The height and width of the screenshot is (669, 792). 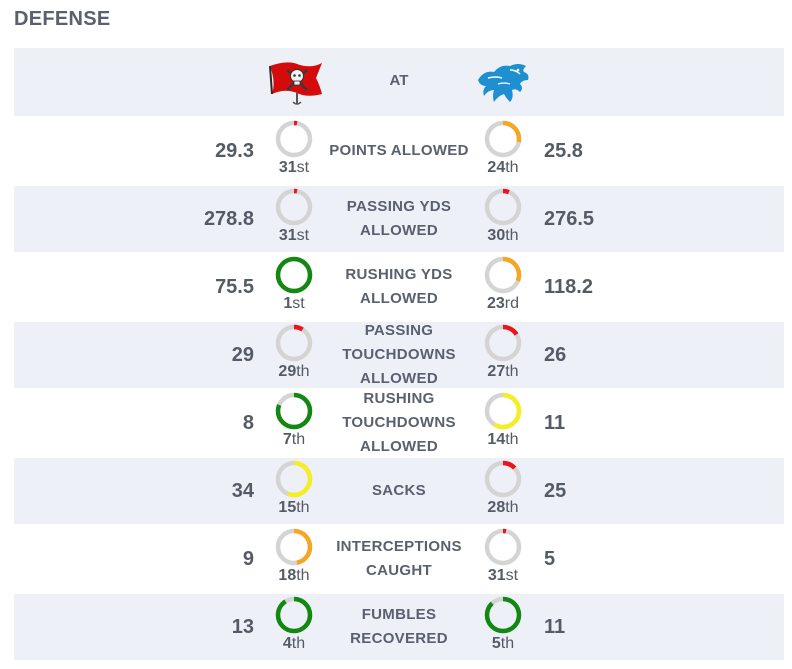 What do you see at coordinates (288, 303) in the screenshot?
I see `away-rank-number: 1` at bounding box center [288, 303].